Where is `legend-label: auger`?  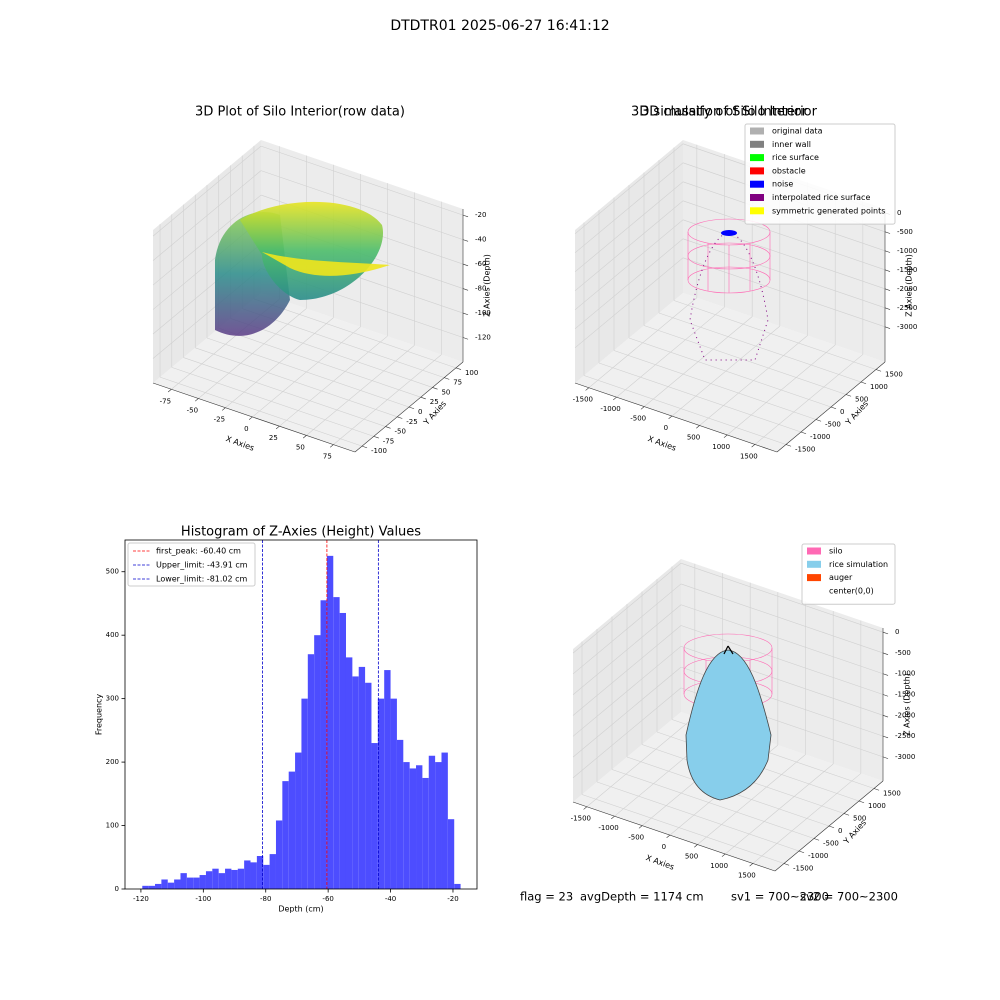 legend-label: auger is located at coordinates (841, 577).